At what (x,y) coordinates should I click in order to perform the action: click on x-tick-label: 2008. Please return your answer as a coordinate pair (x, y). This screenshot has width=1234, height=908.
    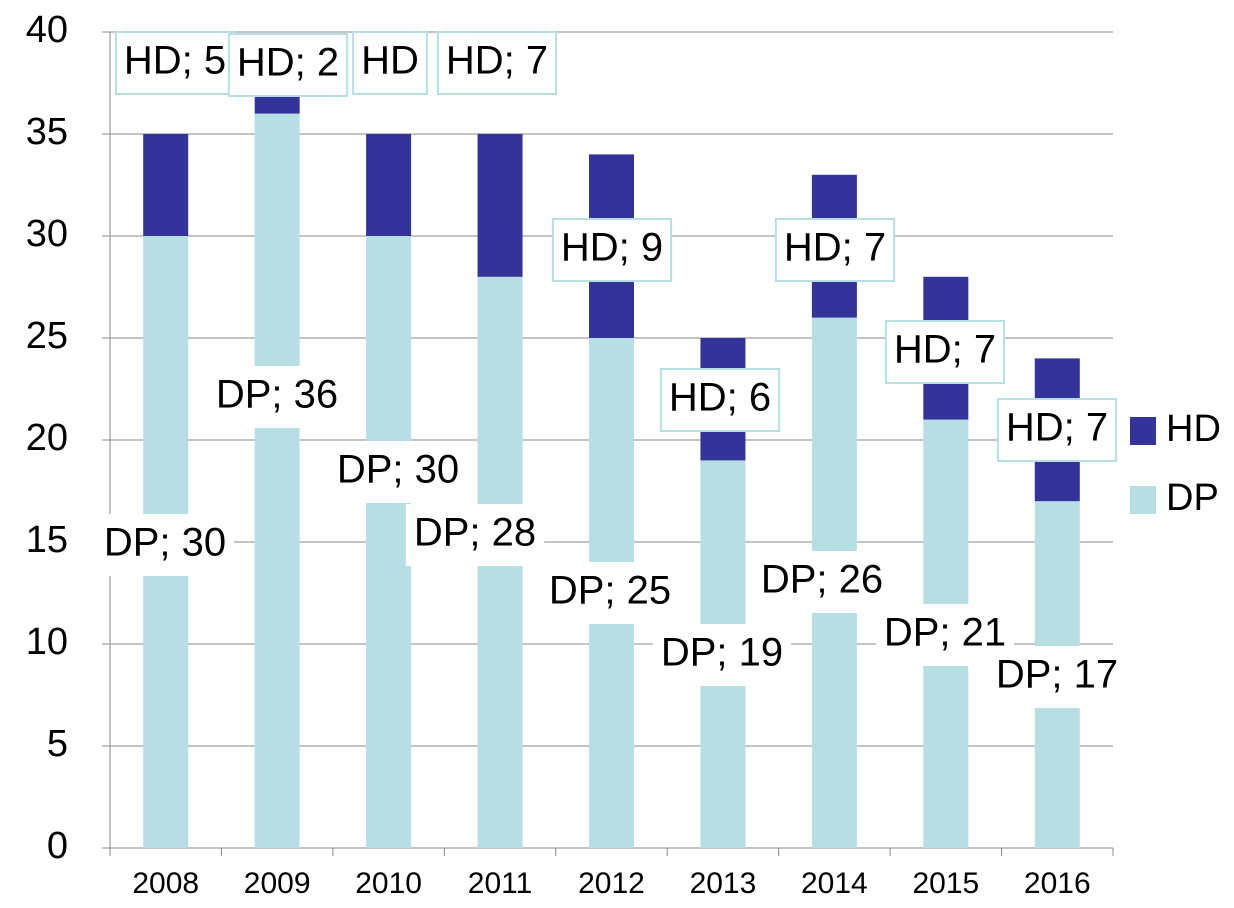
    Looking at the image, I should click on (165, 883).